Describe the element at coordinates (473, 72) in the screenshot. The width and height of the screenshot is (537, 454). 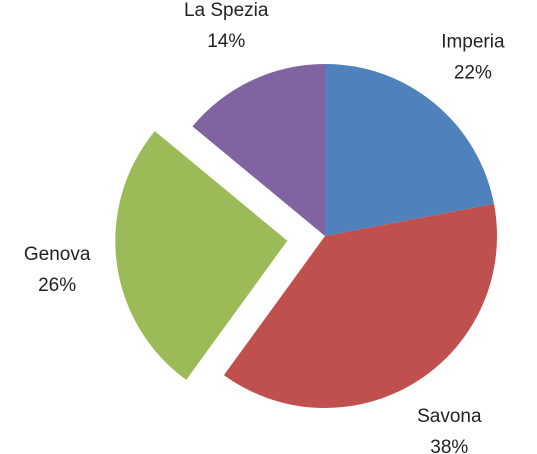
I see `slice-value-label: 22%` at that location.